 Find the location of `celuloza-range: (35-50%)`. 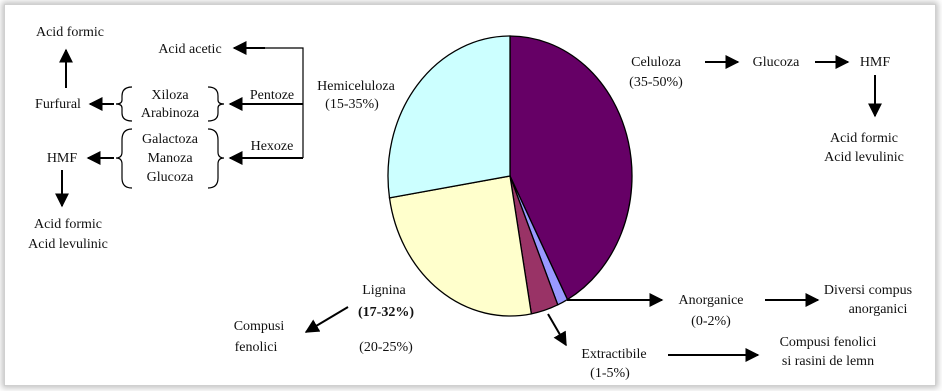

celuloza-range: (35-50%) is located at coordinates (656, 82).